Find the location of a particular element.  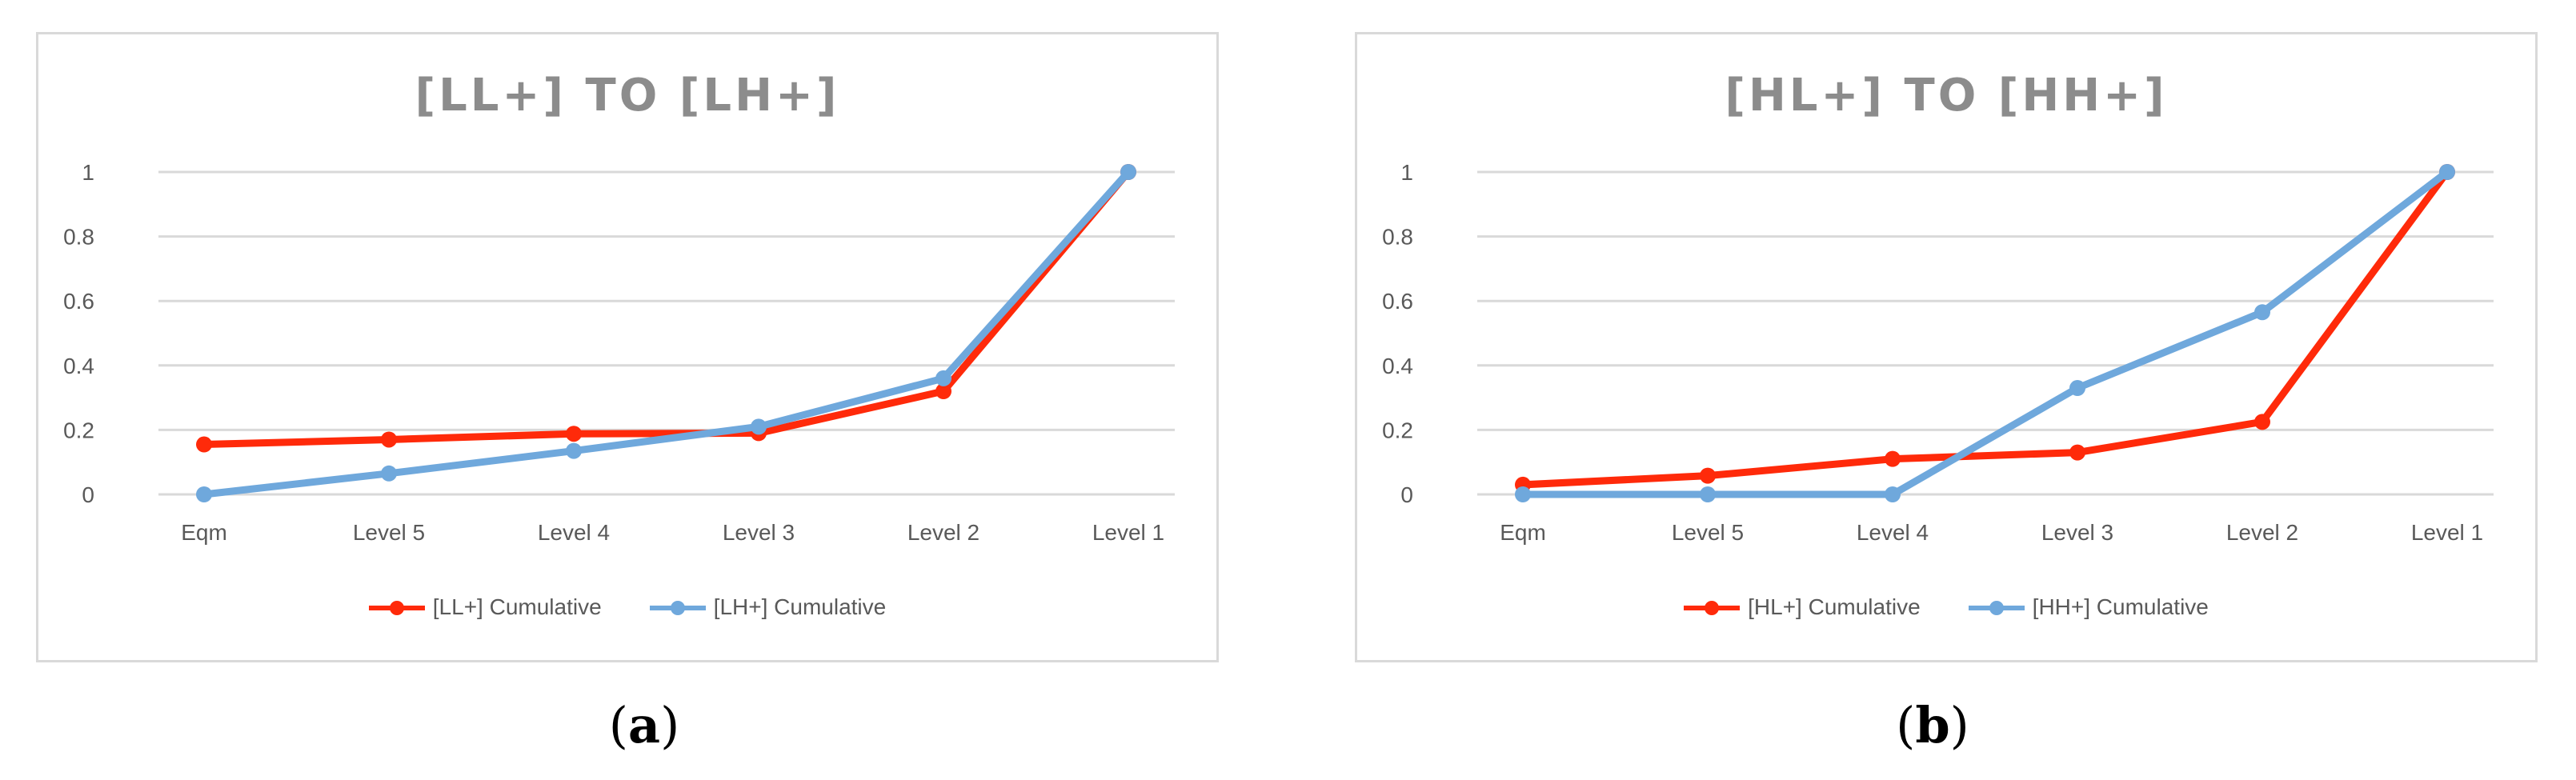

legend-item-hl: [HL+] Cumulative is located at coordinates (1802, 607).